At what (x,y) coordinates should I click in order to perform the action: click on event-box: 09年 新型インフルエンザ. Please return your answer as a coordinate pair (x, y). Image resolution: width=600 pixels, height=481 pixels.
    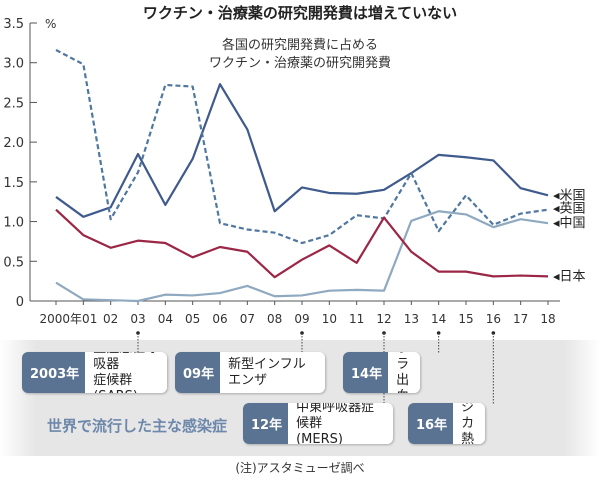
    Looking at the image, I should click on (250, 372).